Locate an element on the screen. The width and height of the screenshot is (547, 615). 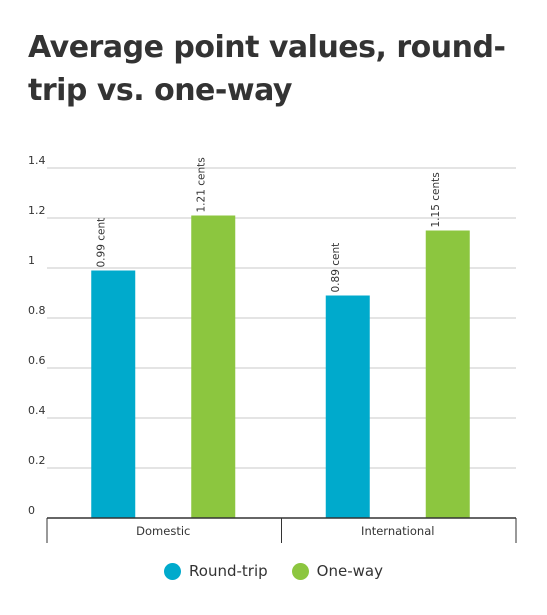
bar-round-trip-domestic is located at coordinates (113, 394).